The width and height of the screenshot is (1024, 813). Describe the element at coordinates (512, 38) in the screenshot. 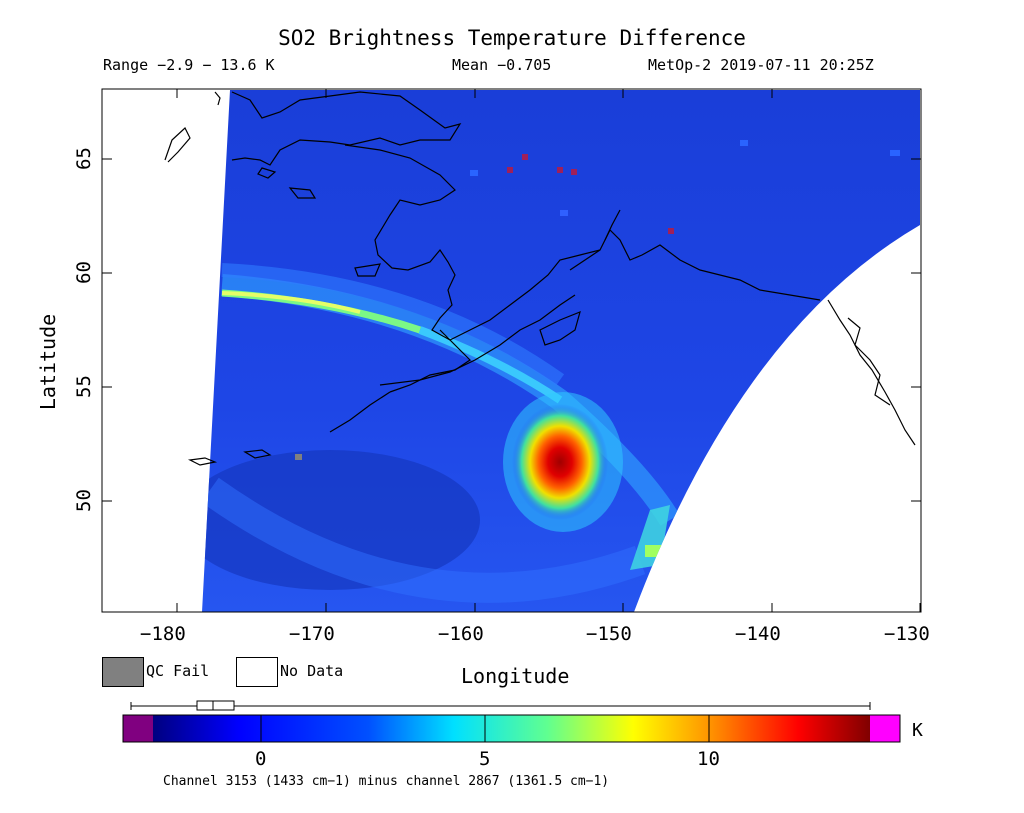

I see `map-title: SO2 Brightness Temperature Difference` at that location.